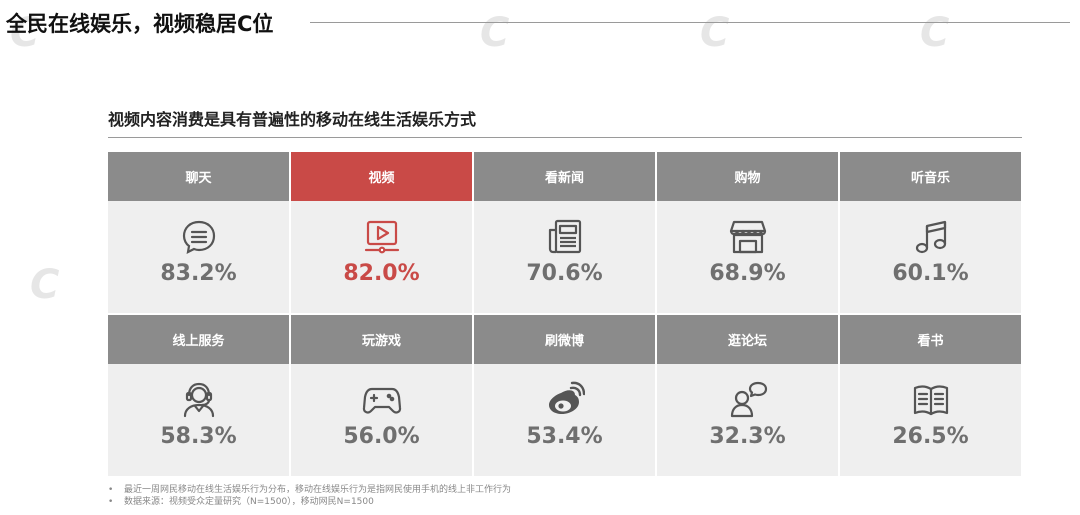 This screenshot has width=1080, height=515. Describe the element at coordinates (747, 339) in the screenshot. I see `activity-label: 逛论坛` at that location.